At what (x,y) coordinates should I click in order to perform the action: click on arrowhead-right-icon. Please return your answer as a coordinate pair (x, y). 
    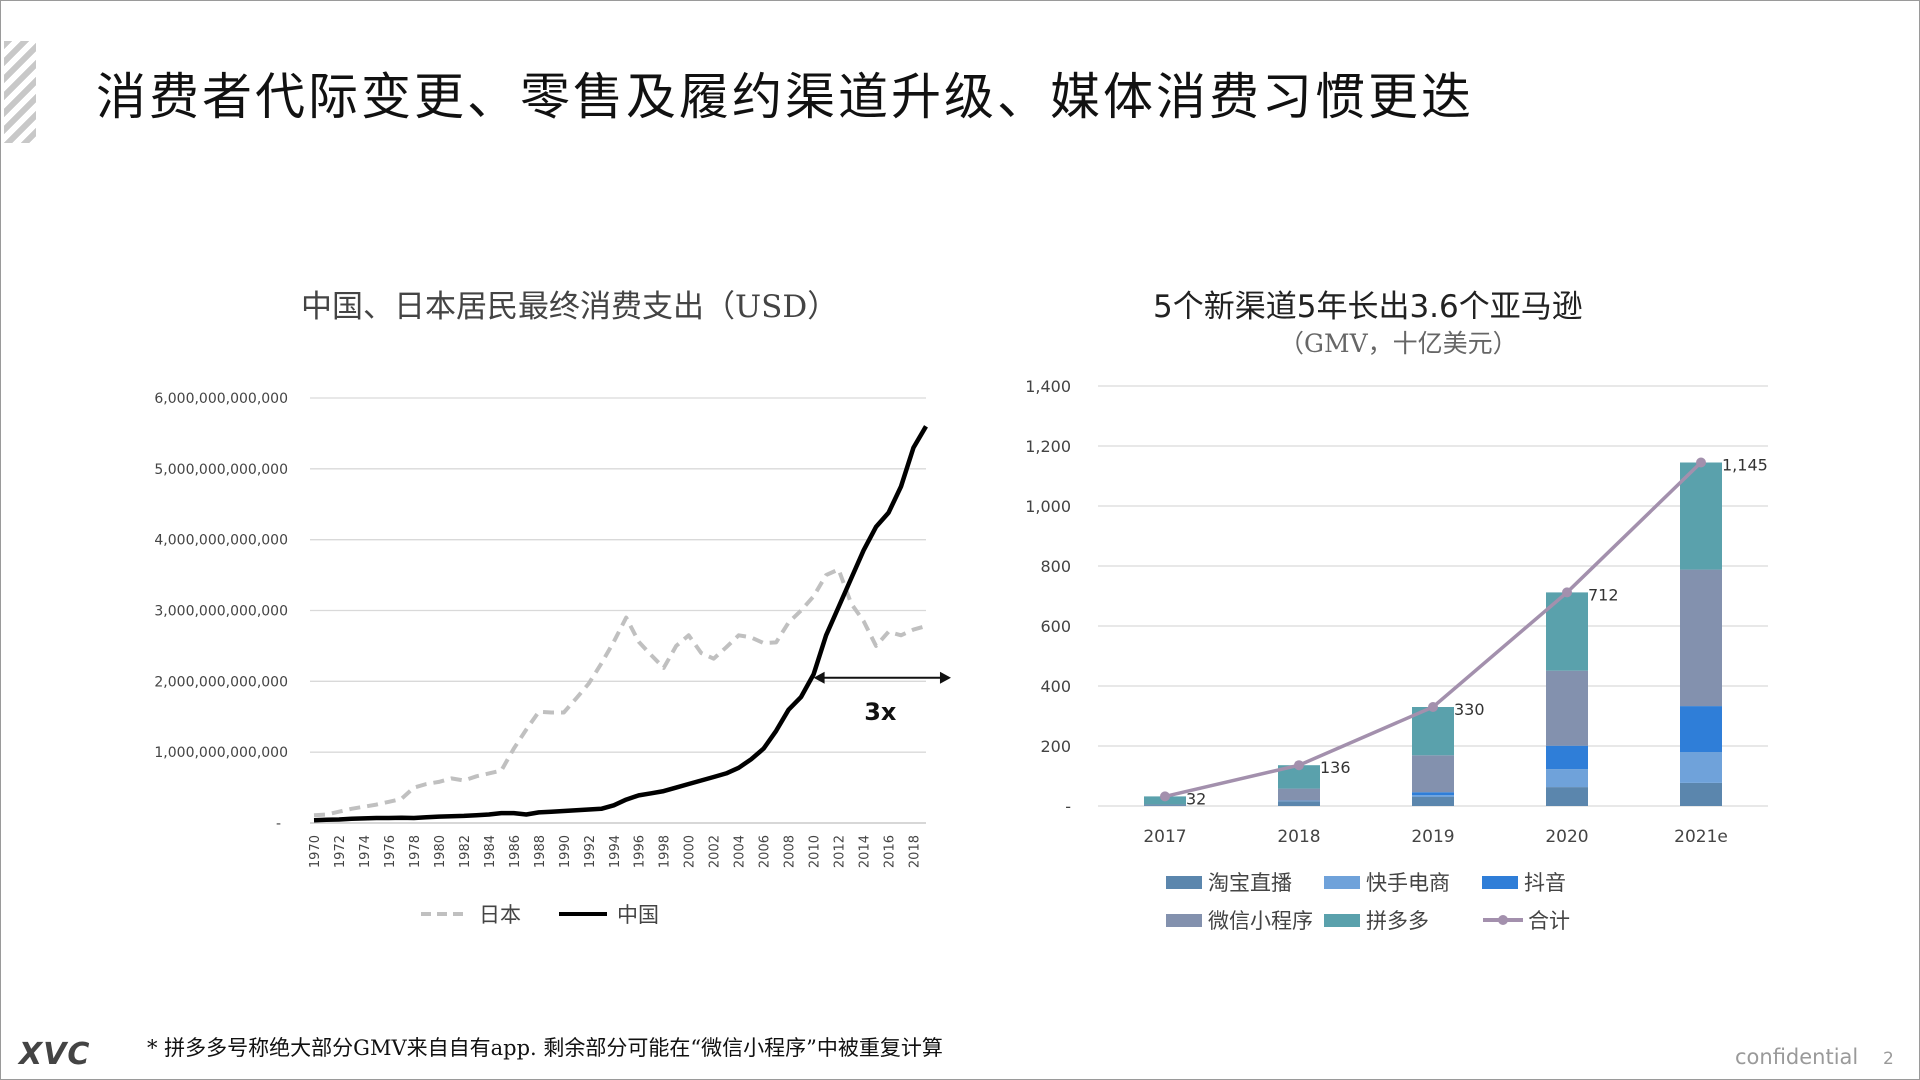
    Looking at the image, I should click on (945, 677).